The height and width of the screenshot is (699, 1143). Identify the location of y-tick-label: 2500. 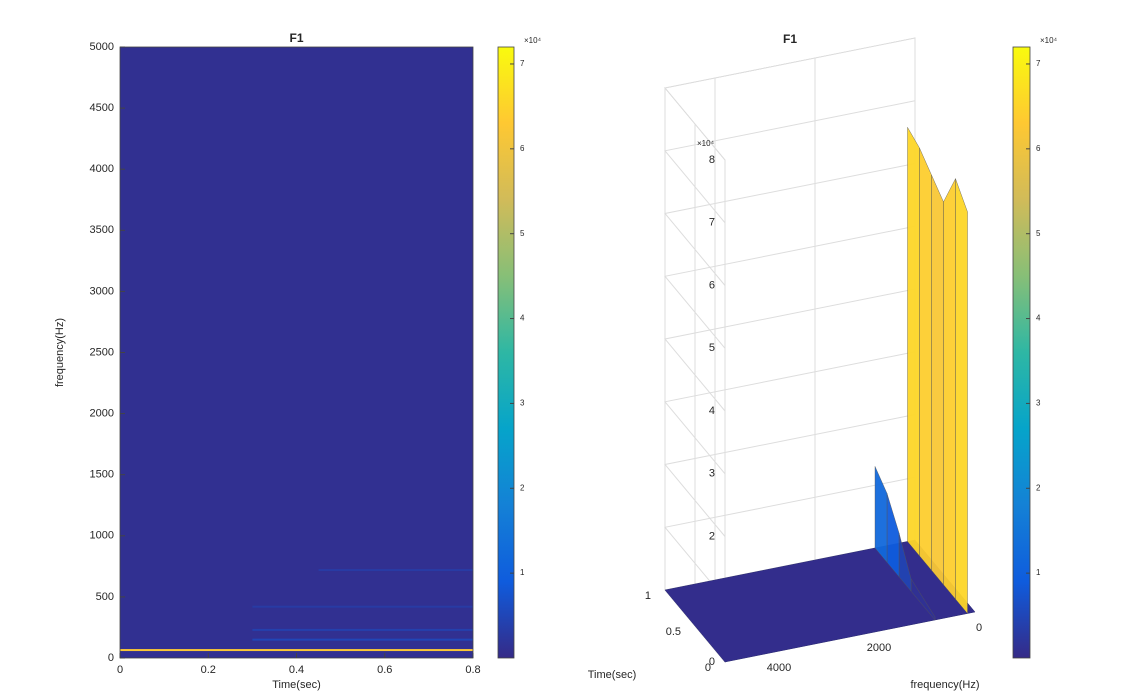
(102, 352).